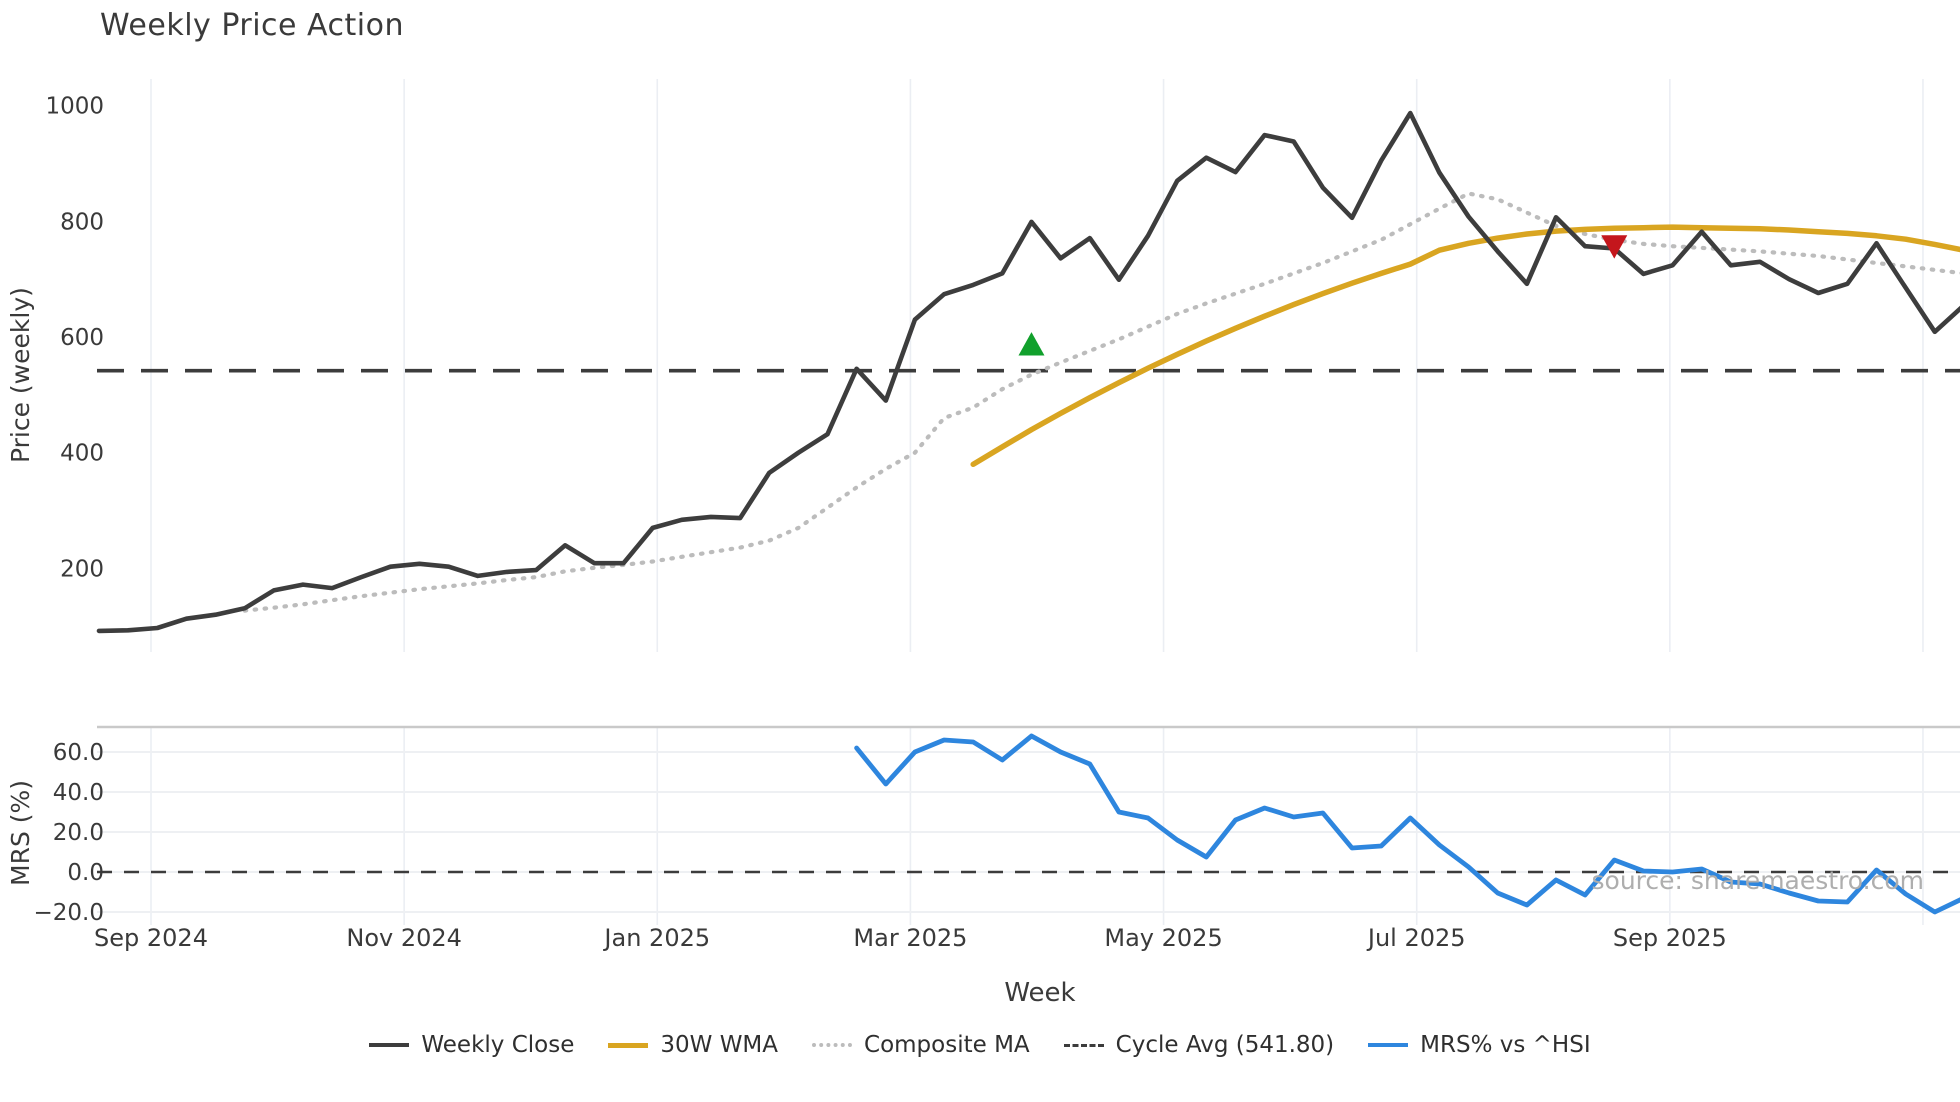 Image resolution: width=1960 pixels, height=1102 pixels. What do you see at coordinates (82, 569) in the screenshot?
I see `main-ytick-label: 200` at bounding box center [82, 569].